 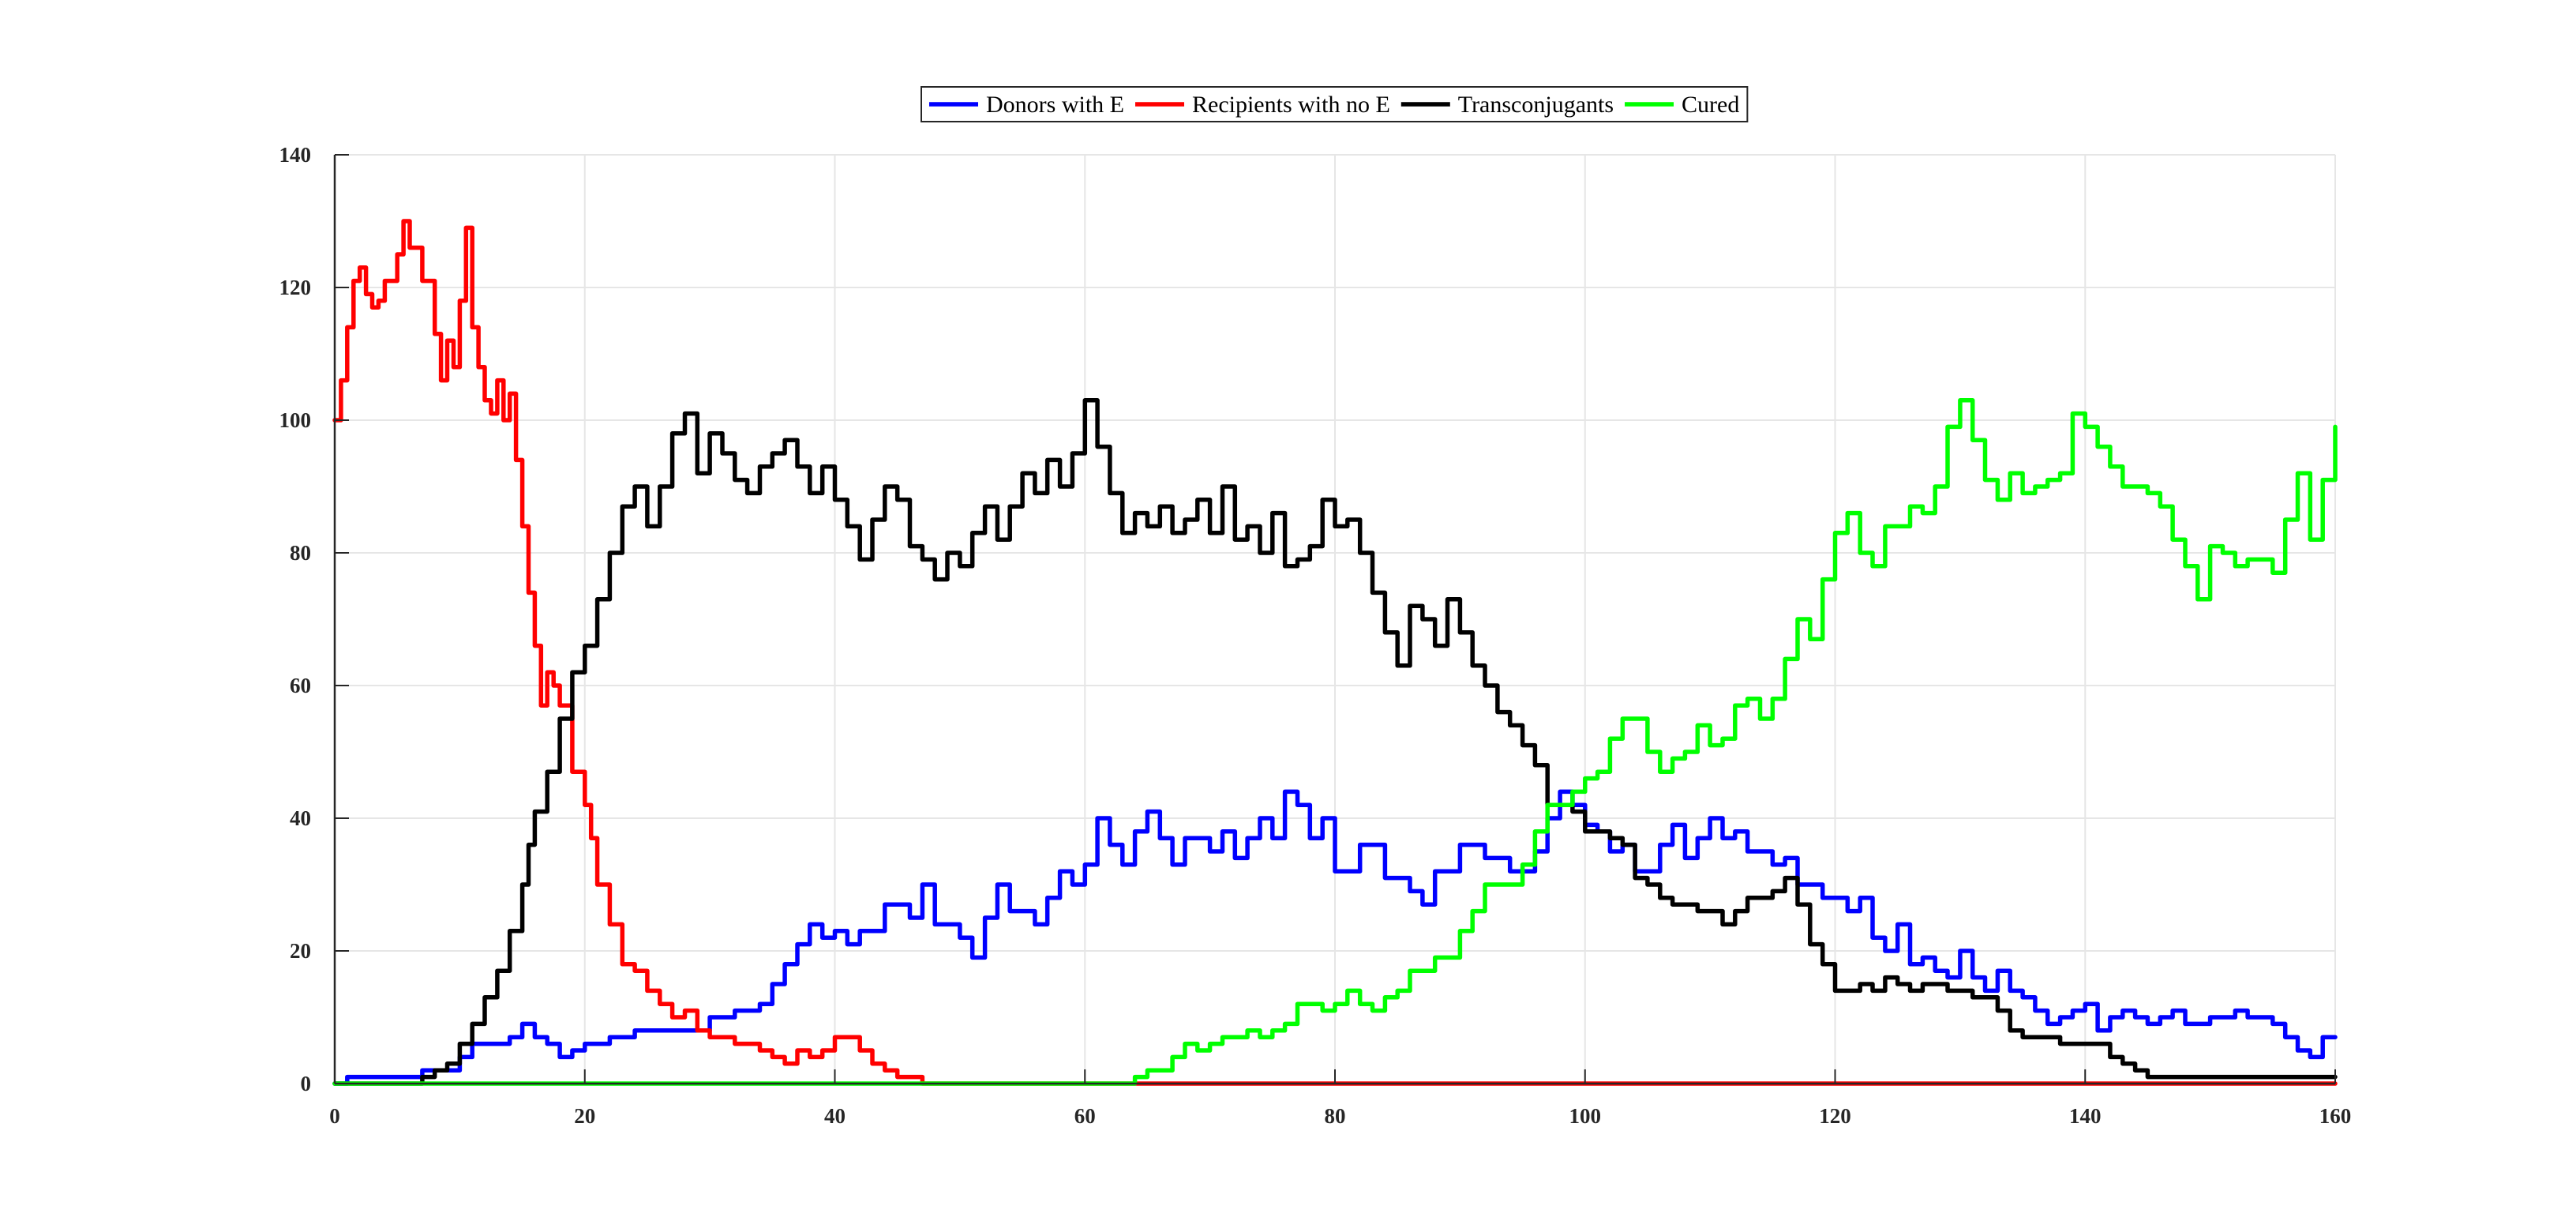 What do you see at coordinates (1340, 1098) in the screenshot?
I see `x-axis-ticks: 0 20 40 60 80 100 120 140 160` at bounding box center [1340, 1098].